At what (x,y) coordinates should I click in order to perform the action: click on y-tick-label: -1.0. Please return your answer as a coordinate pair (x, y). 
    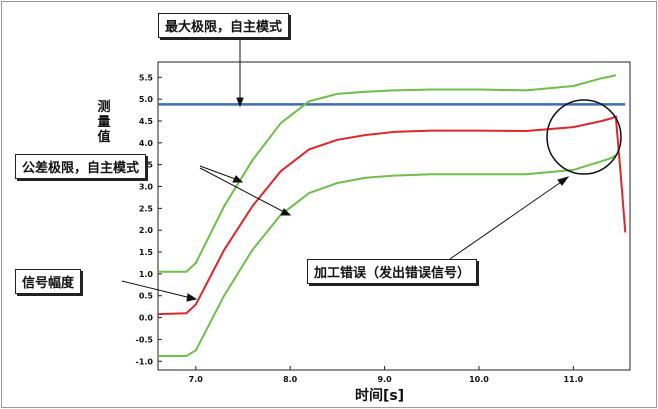
    Looking at the image, I should click on (145, 361).